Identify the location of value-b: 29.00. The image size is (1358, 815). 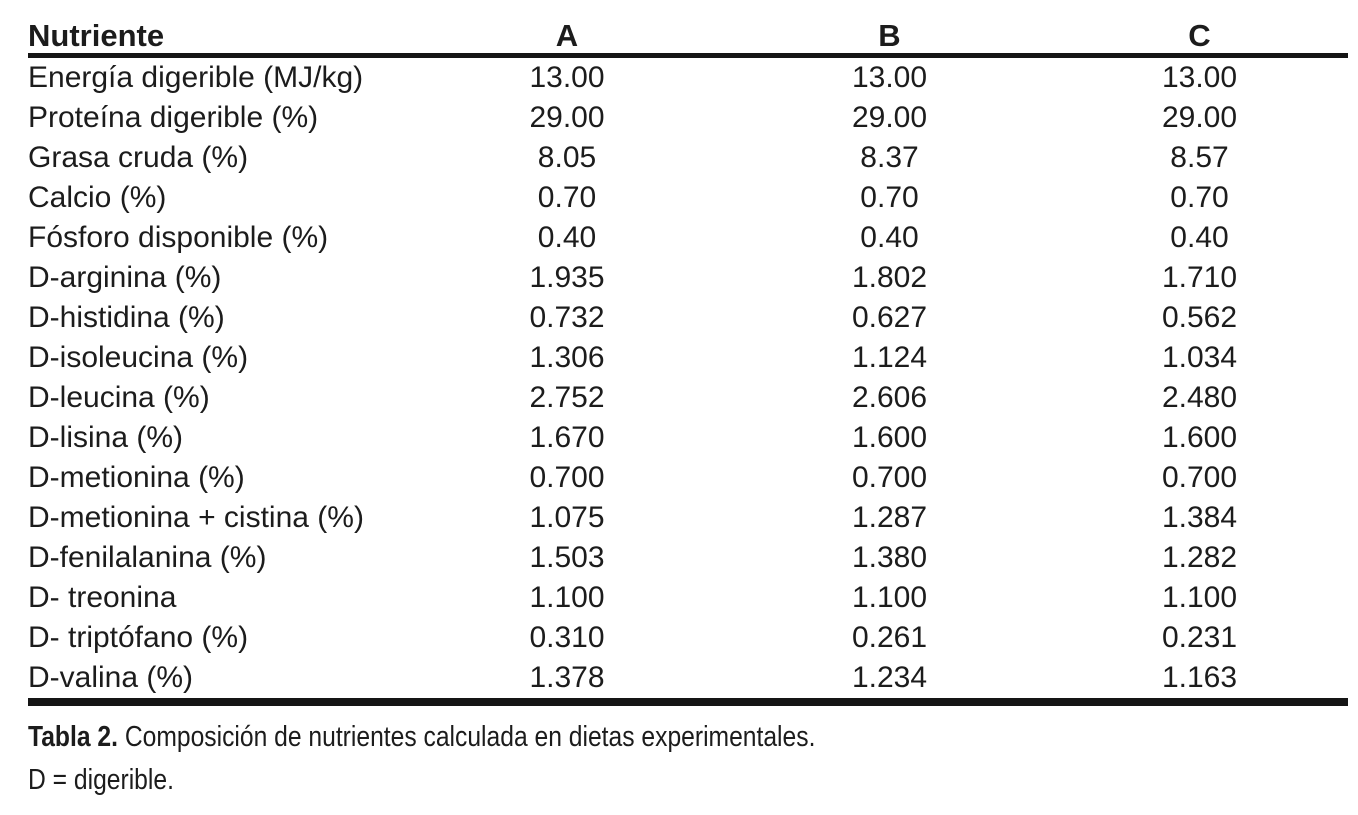
(889, 117).